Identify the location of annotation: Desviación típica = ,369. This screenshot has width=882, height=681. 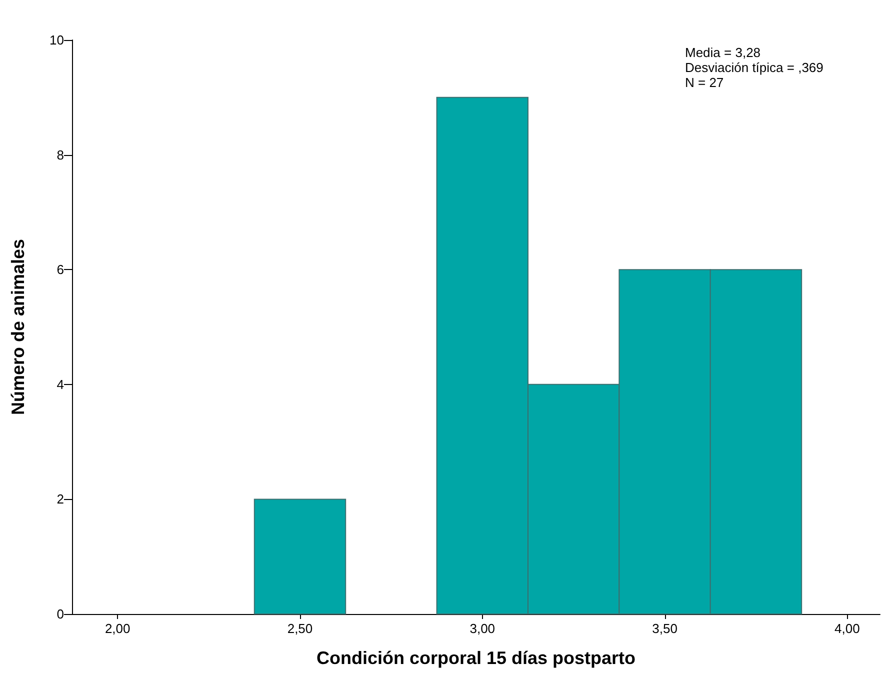
(754, 67).